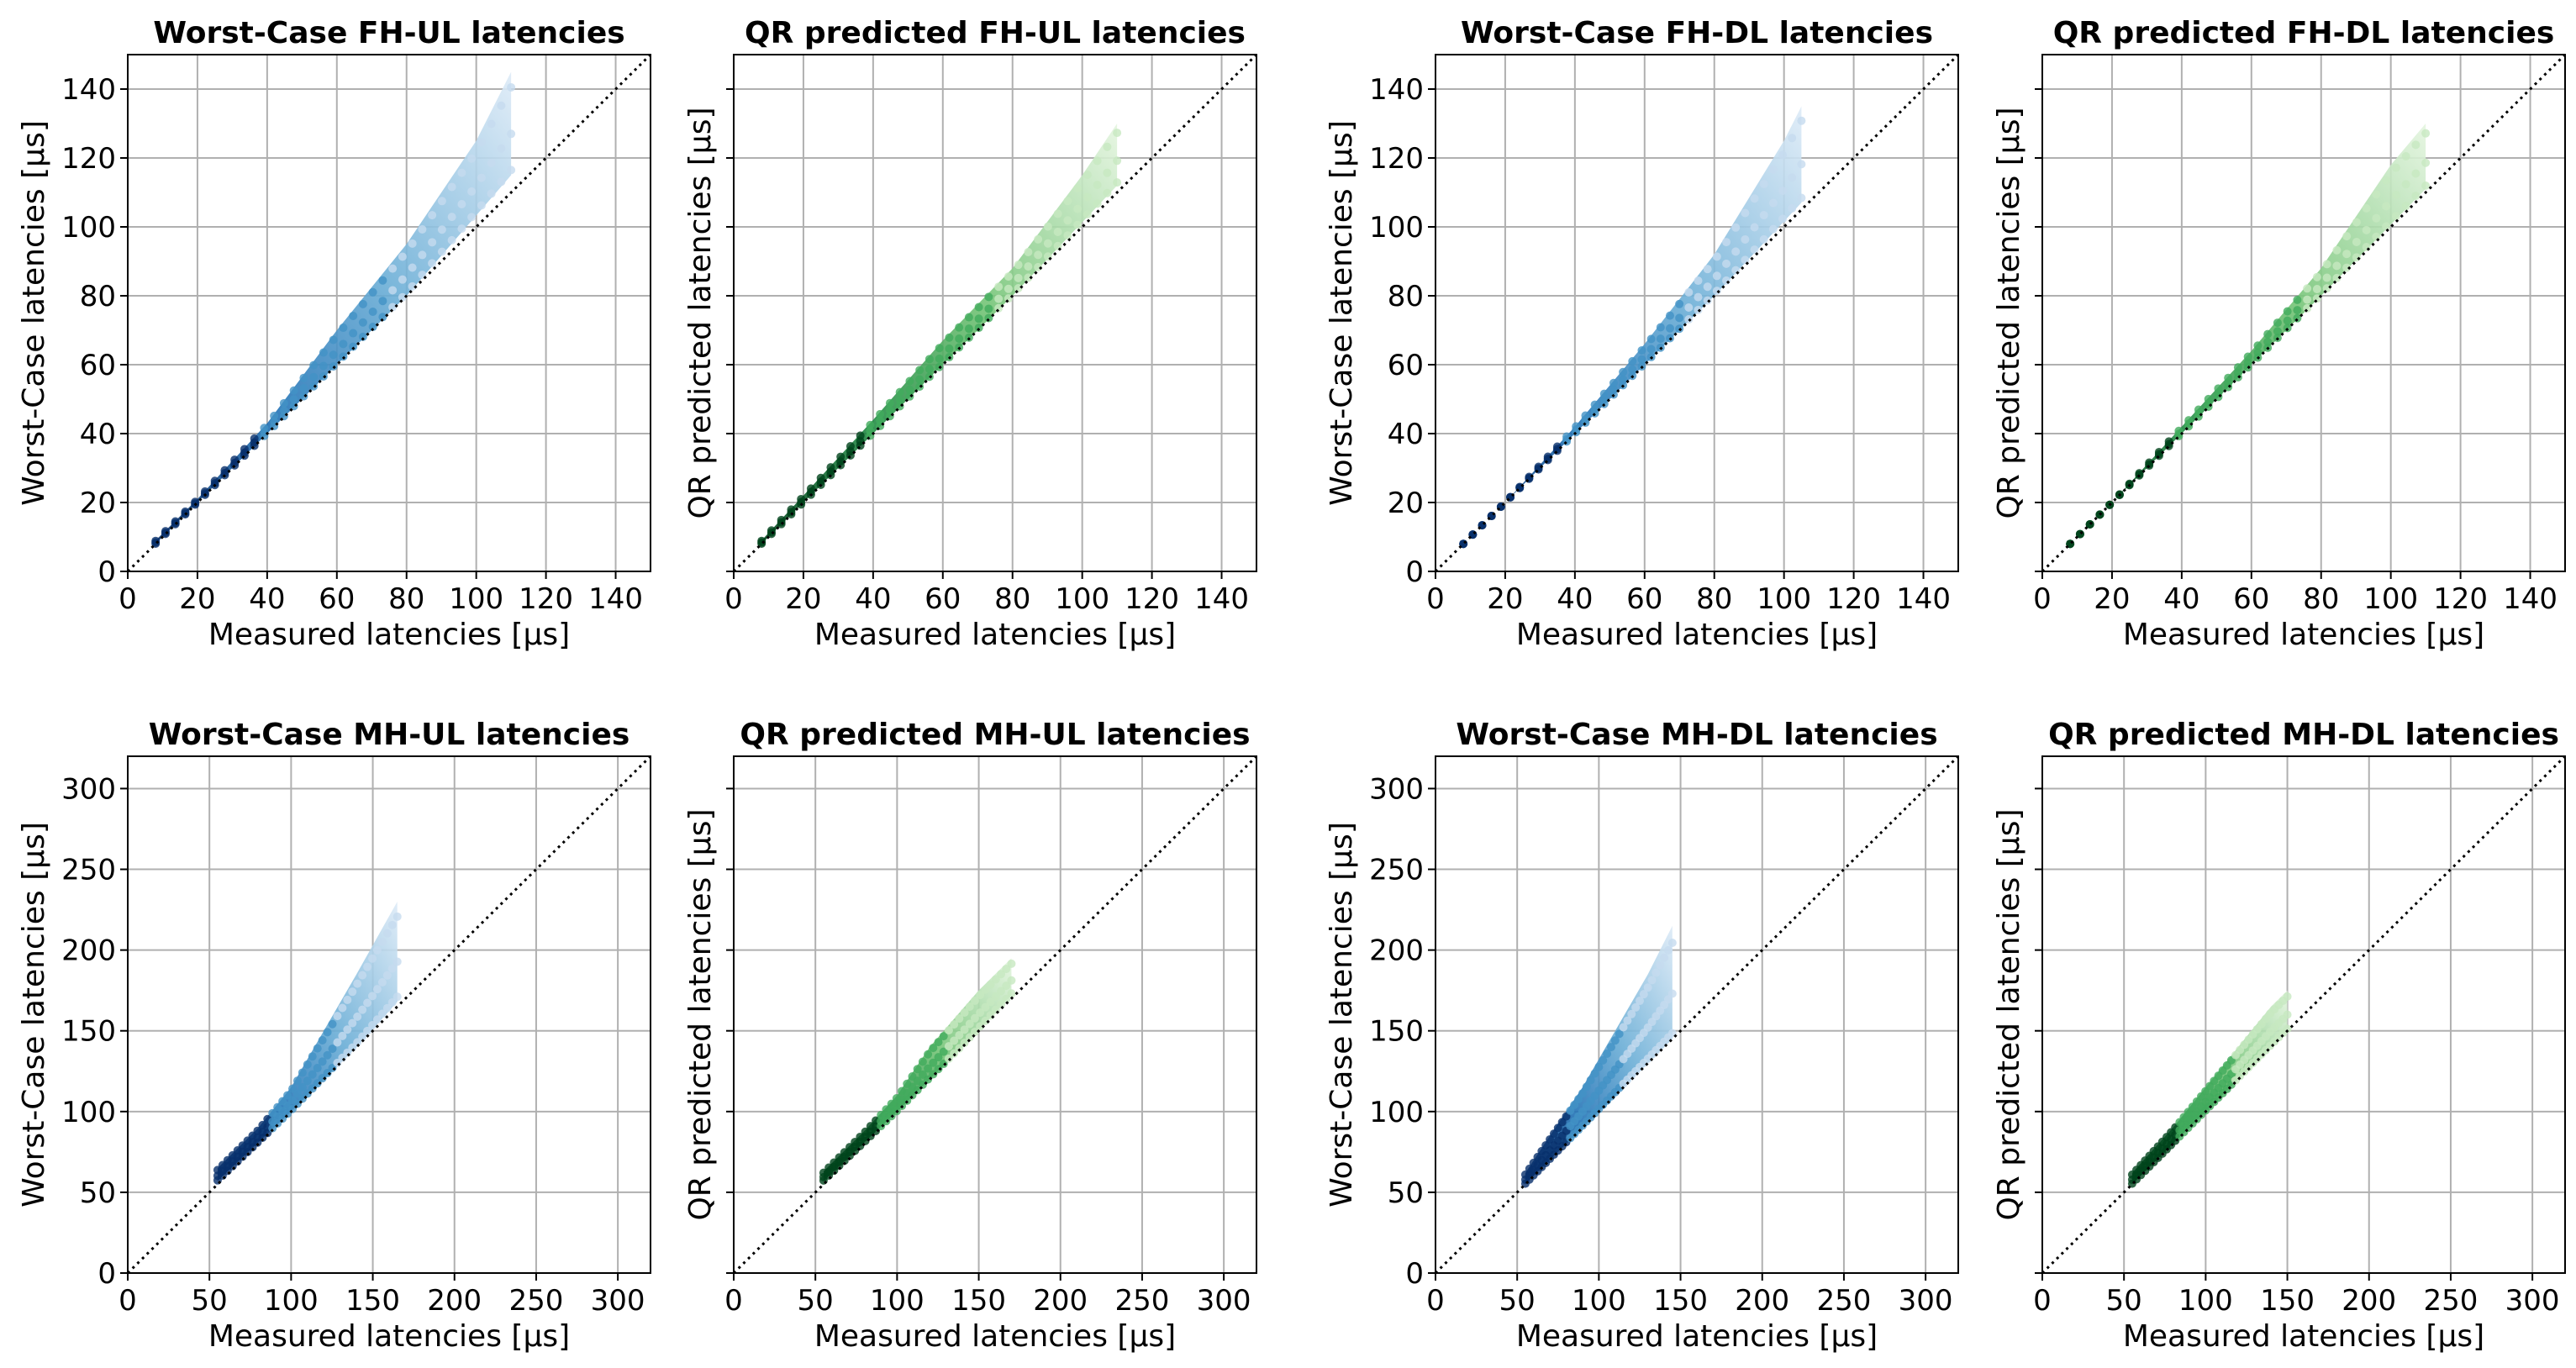  What do you see at coordinates (2124, 1301) in the screenshot?
I see `x-tick-label: 50` at bounding box center [2124, 1301].